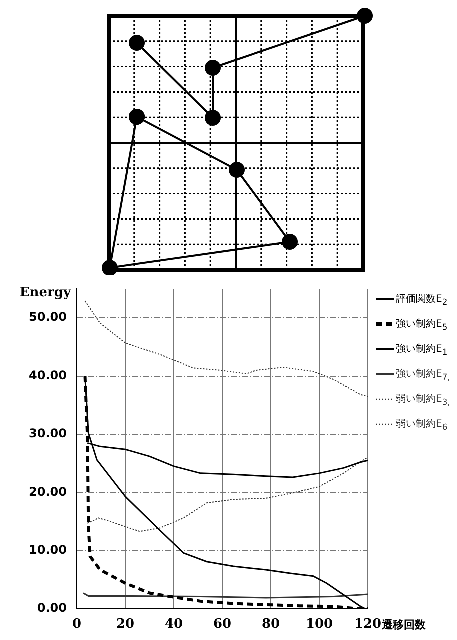  Describe the element at coordinates (48, 375) in the screenshot. I see `y-tick-label: 40.00` at that location.